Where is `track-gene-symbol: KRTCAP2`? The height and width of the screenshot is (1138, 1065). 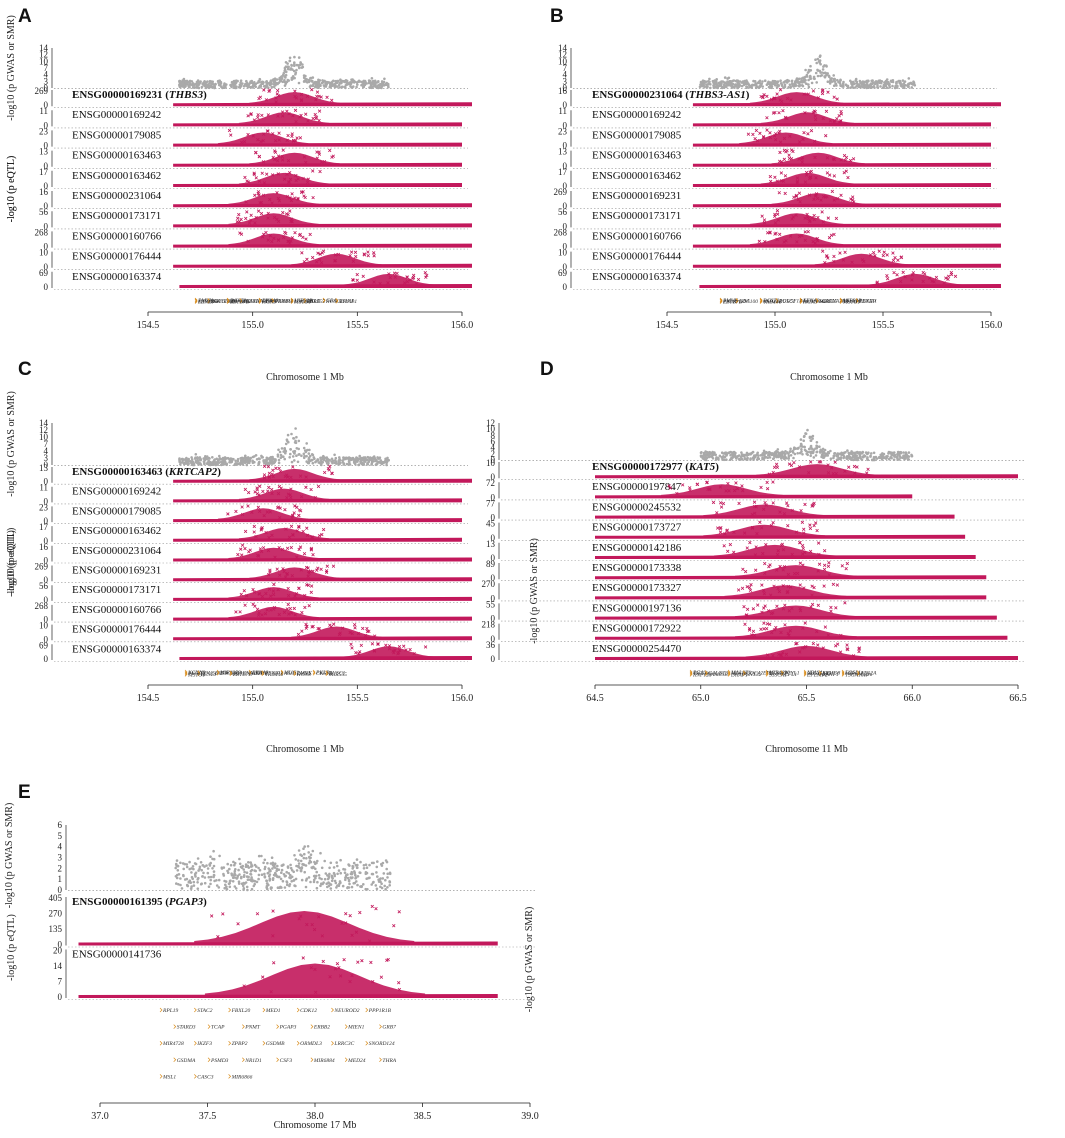 track-gene-symbol: KRTCAP2 is located at coordinates (193, 472).